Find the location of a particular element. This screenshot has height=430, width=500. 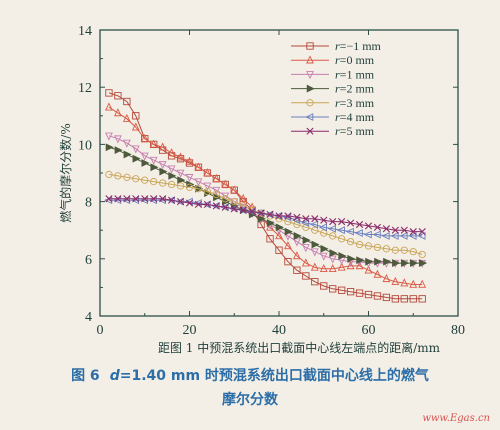

legend-item: r=3 mm is located at coordinates (333, 103).